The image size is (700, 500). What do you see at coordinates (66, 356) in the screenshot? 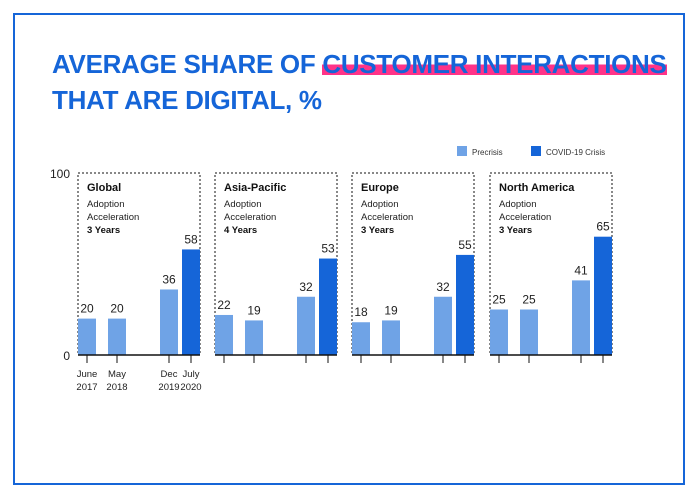
I see `y-tick-label: 0` at bounding box center [66, 356].